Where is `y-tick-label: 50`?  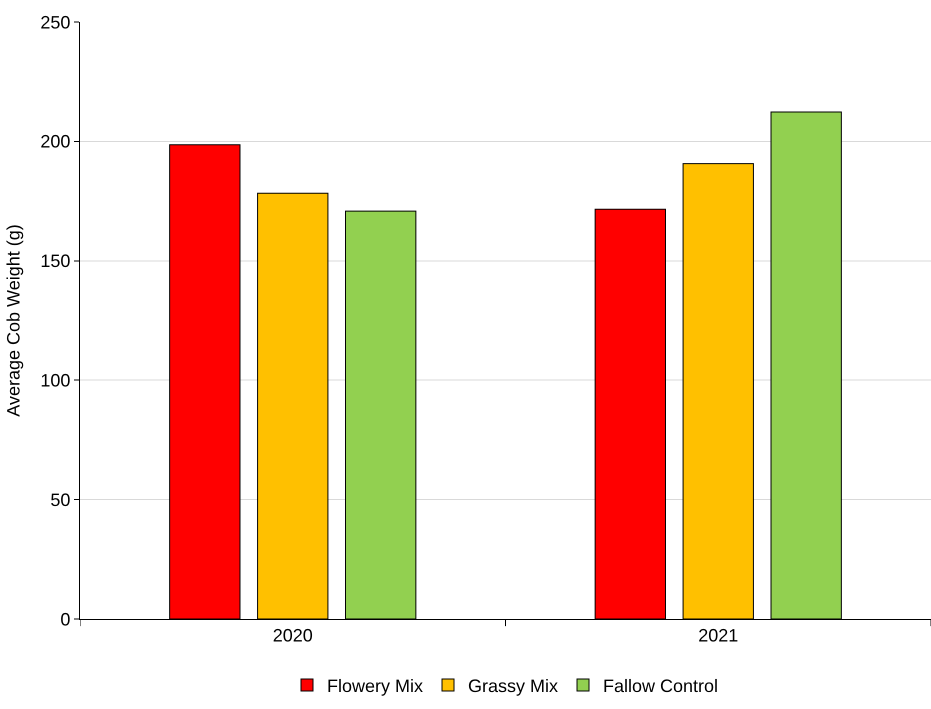 y-tick-label: 50 is located at coordinates (60, 500).